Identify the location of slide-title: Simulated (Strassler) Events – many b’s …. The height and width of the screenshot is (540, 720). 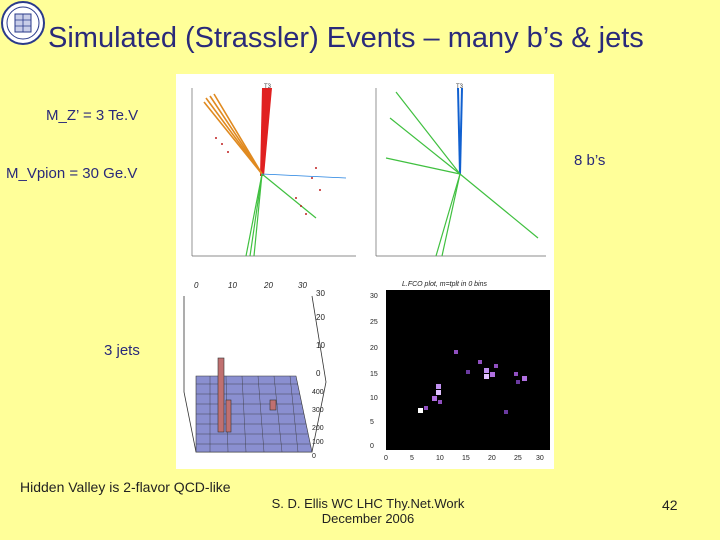
(346, 38).